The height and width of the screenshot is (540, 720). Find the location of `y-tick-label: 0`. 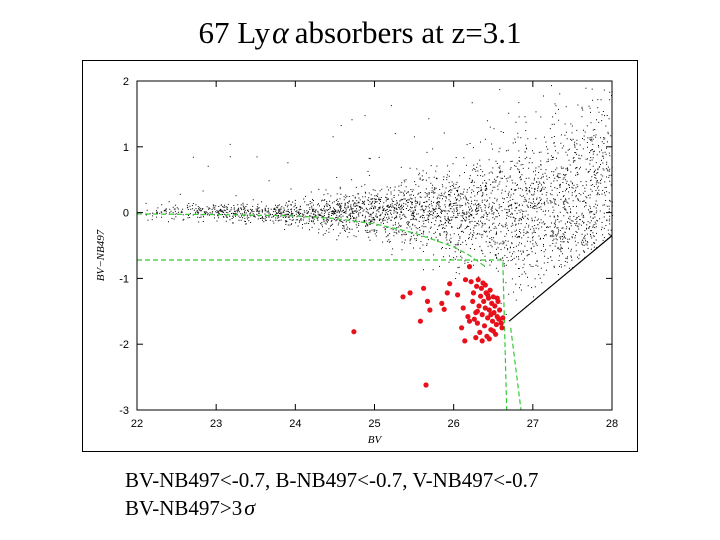

y-tick-label: 0 is located at coordinates (126, 214).